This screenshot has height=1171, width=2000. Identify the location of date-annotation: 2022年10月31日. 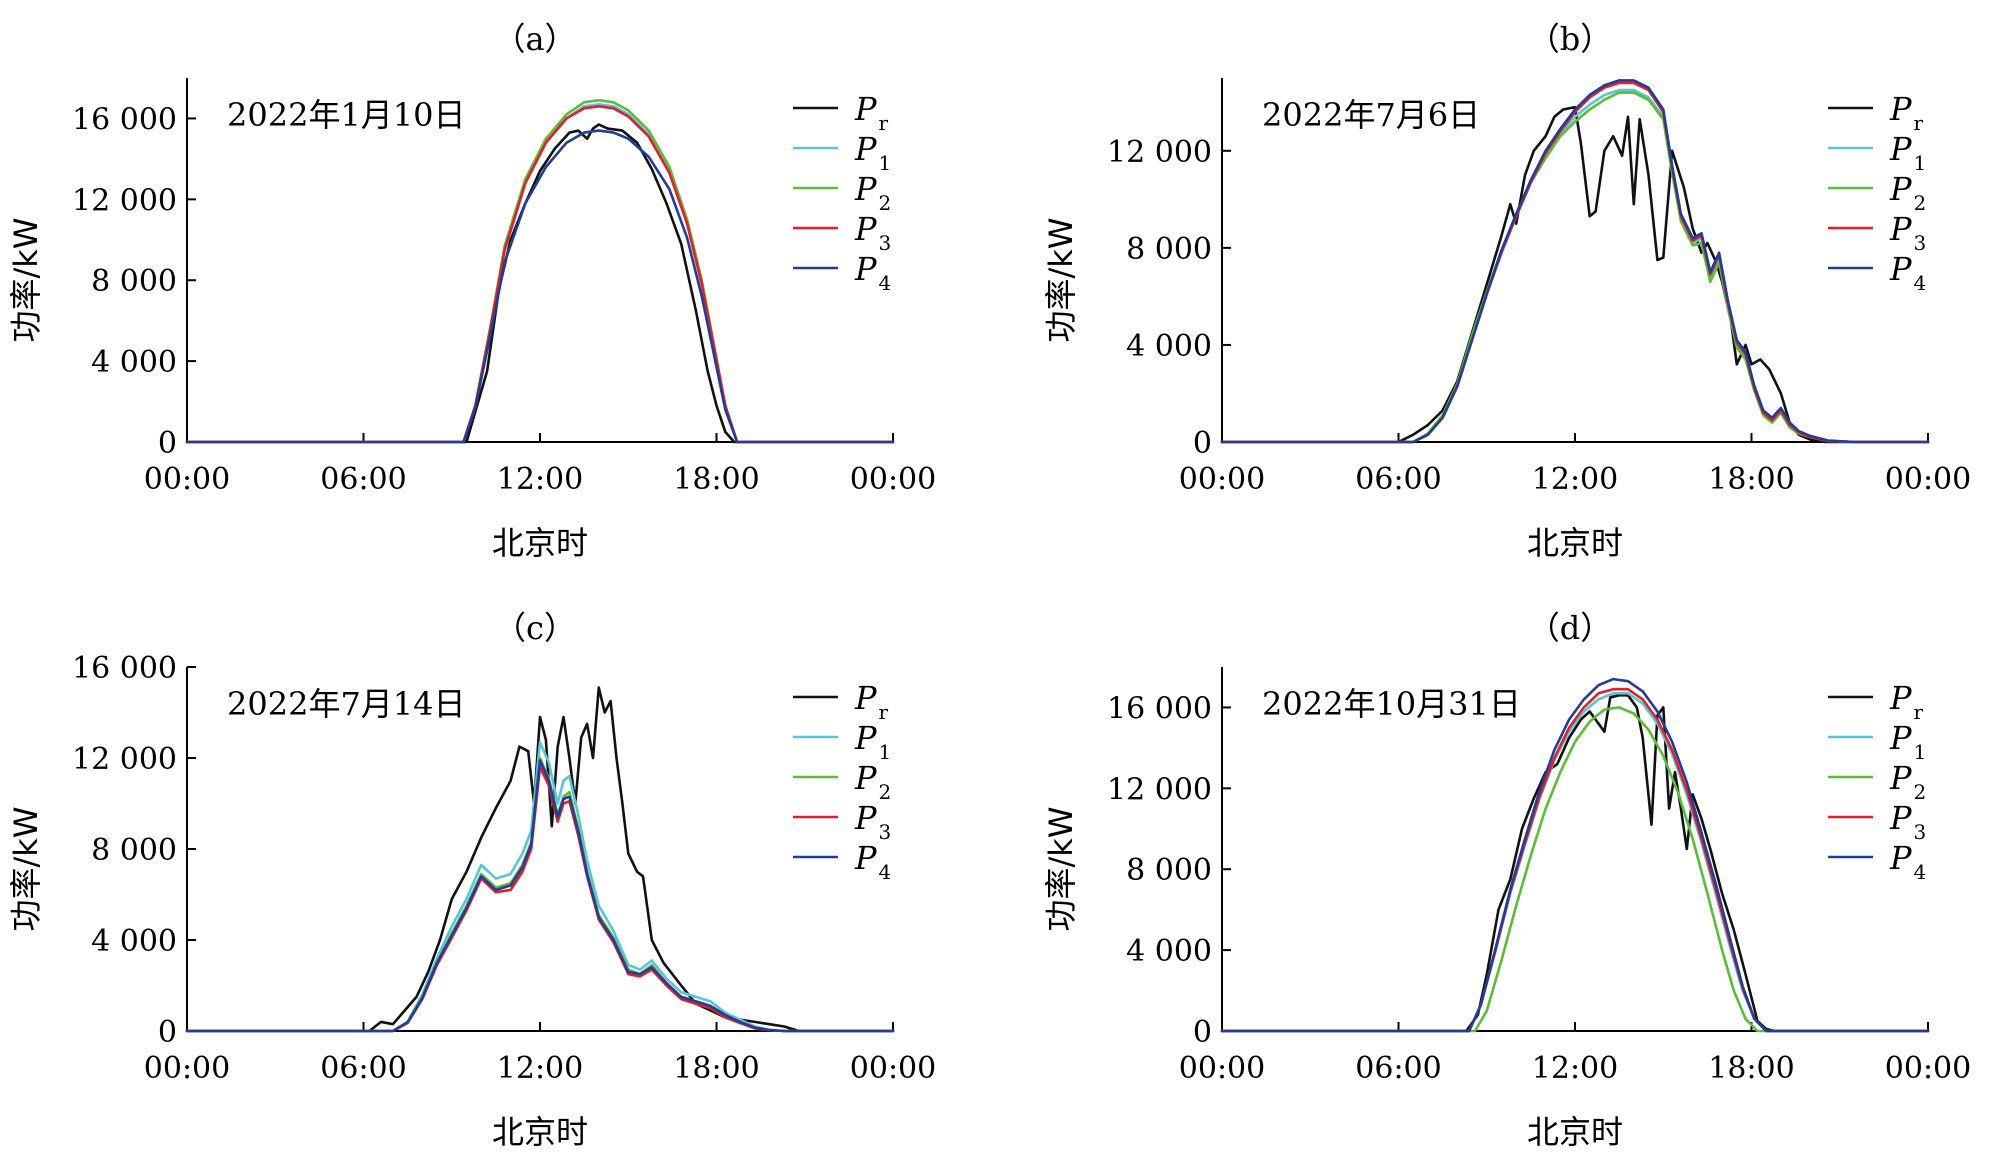
(1391, 704).